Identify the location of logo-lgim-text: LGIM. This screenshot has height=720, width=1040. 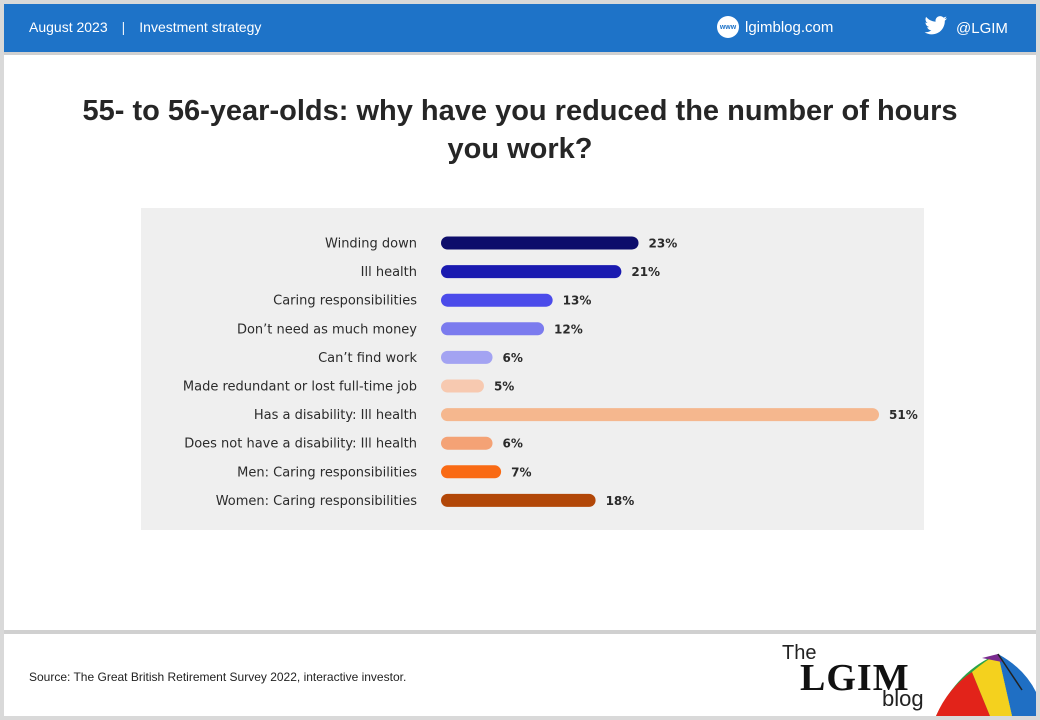
(855, 678).